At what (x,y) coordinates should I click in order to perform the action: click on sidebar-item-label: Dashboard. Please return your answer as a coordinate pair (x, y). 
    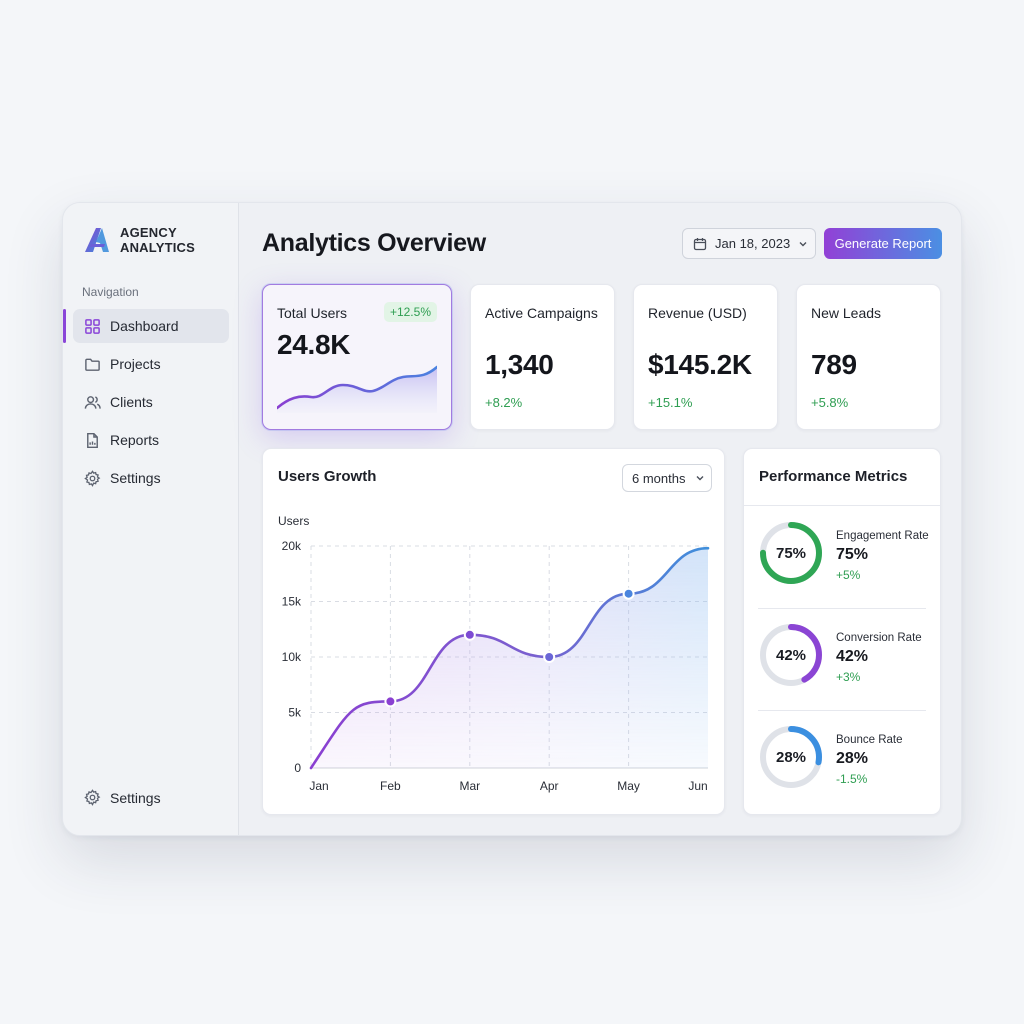
    Looking at the image, I should click on (144, 326).